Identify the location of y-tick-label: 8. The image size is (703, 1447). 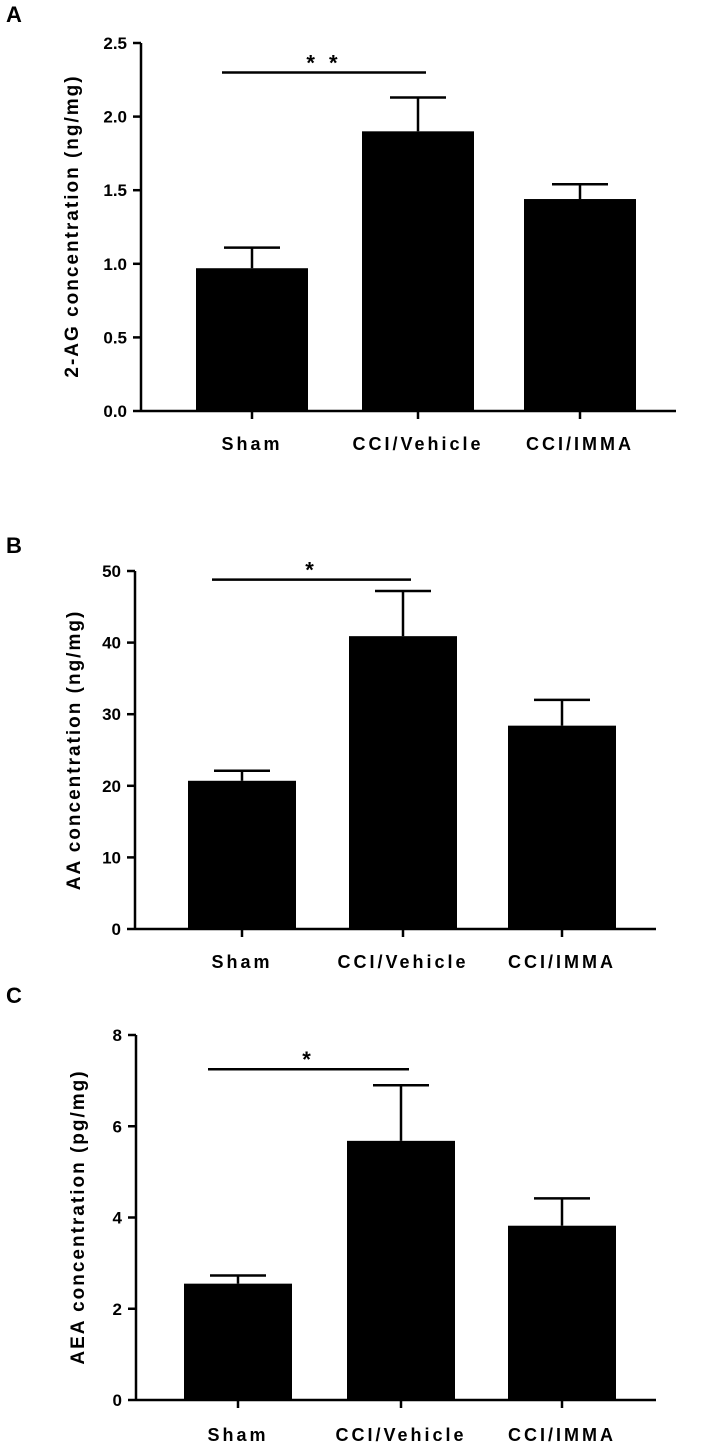
(117, 1035).